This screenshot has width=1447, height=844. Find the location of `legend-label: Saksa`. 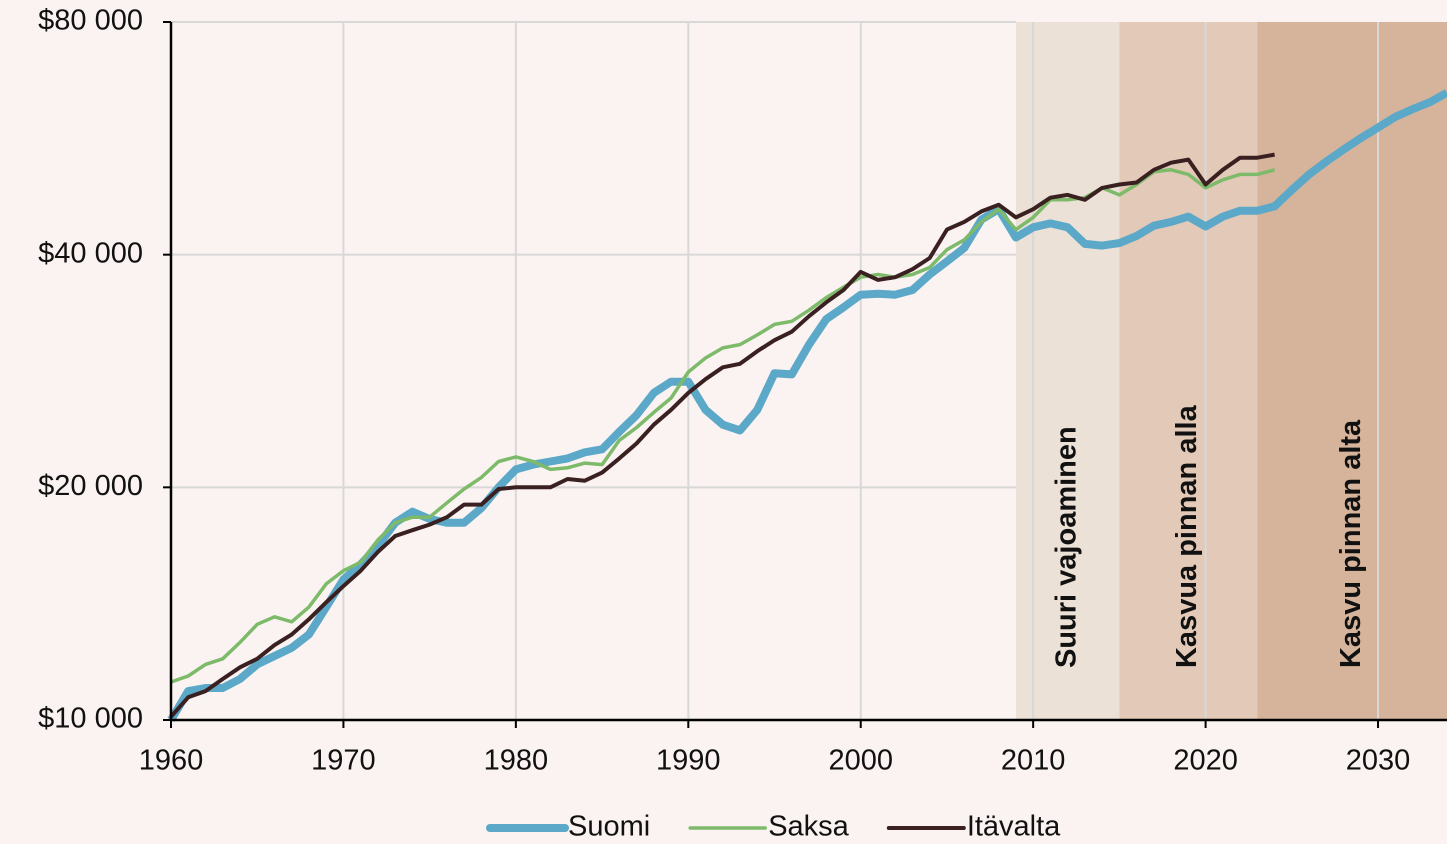

legend-label: Saksa is located at coordinates (808, 827).